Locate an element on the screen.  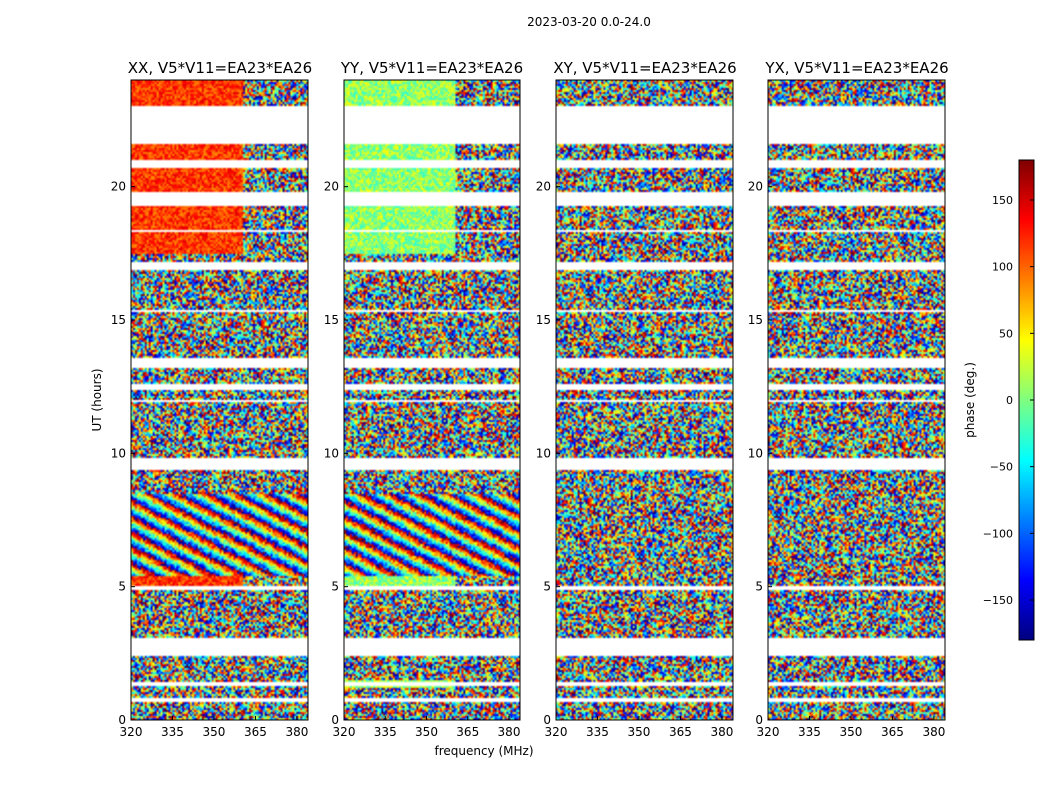
colorbar-tick-label: 50 is located at coordinates (1006, 333).